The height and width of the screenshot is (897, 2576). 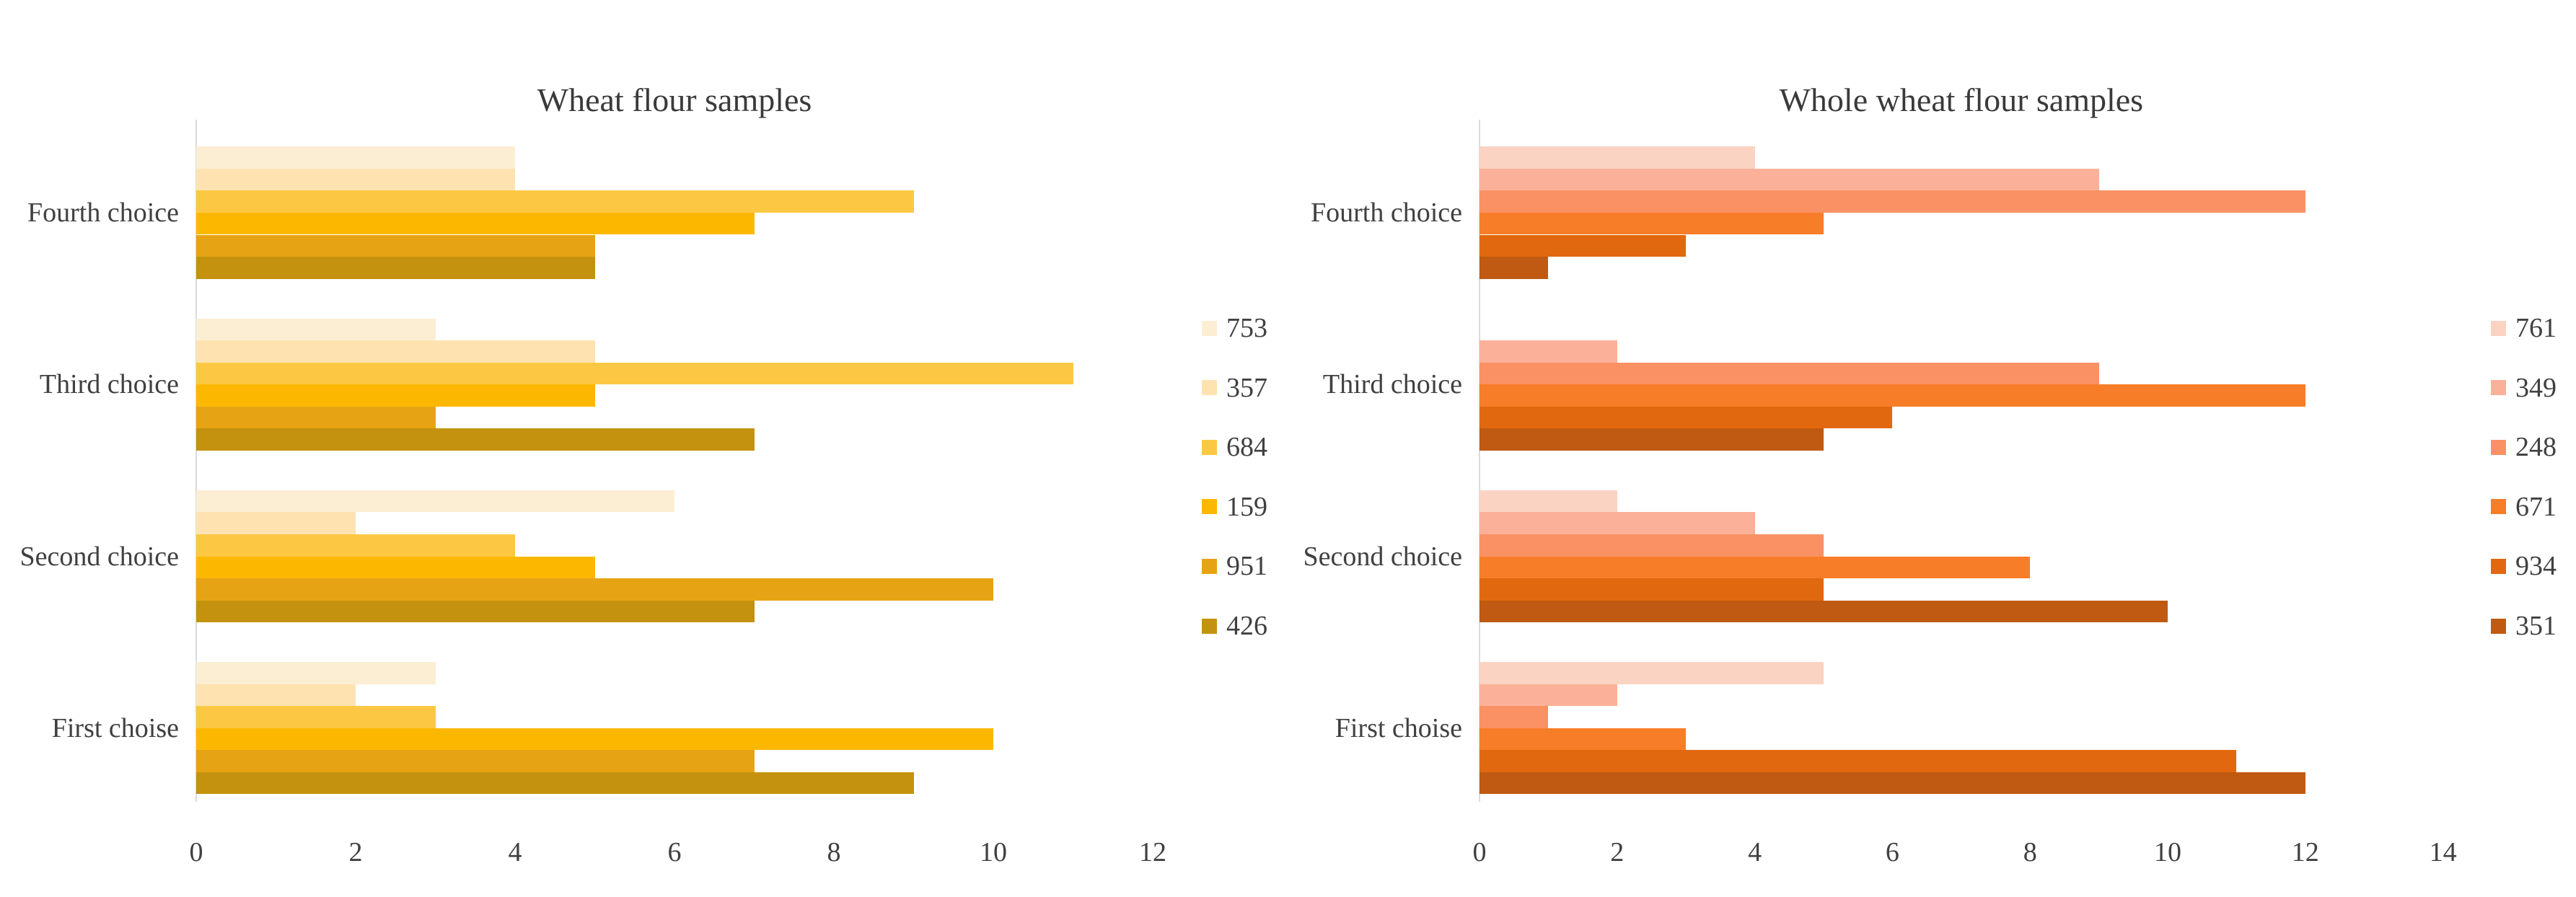 I want to click on bar-684-third-choice, so click(x=634, y=373).